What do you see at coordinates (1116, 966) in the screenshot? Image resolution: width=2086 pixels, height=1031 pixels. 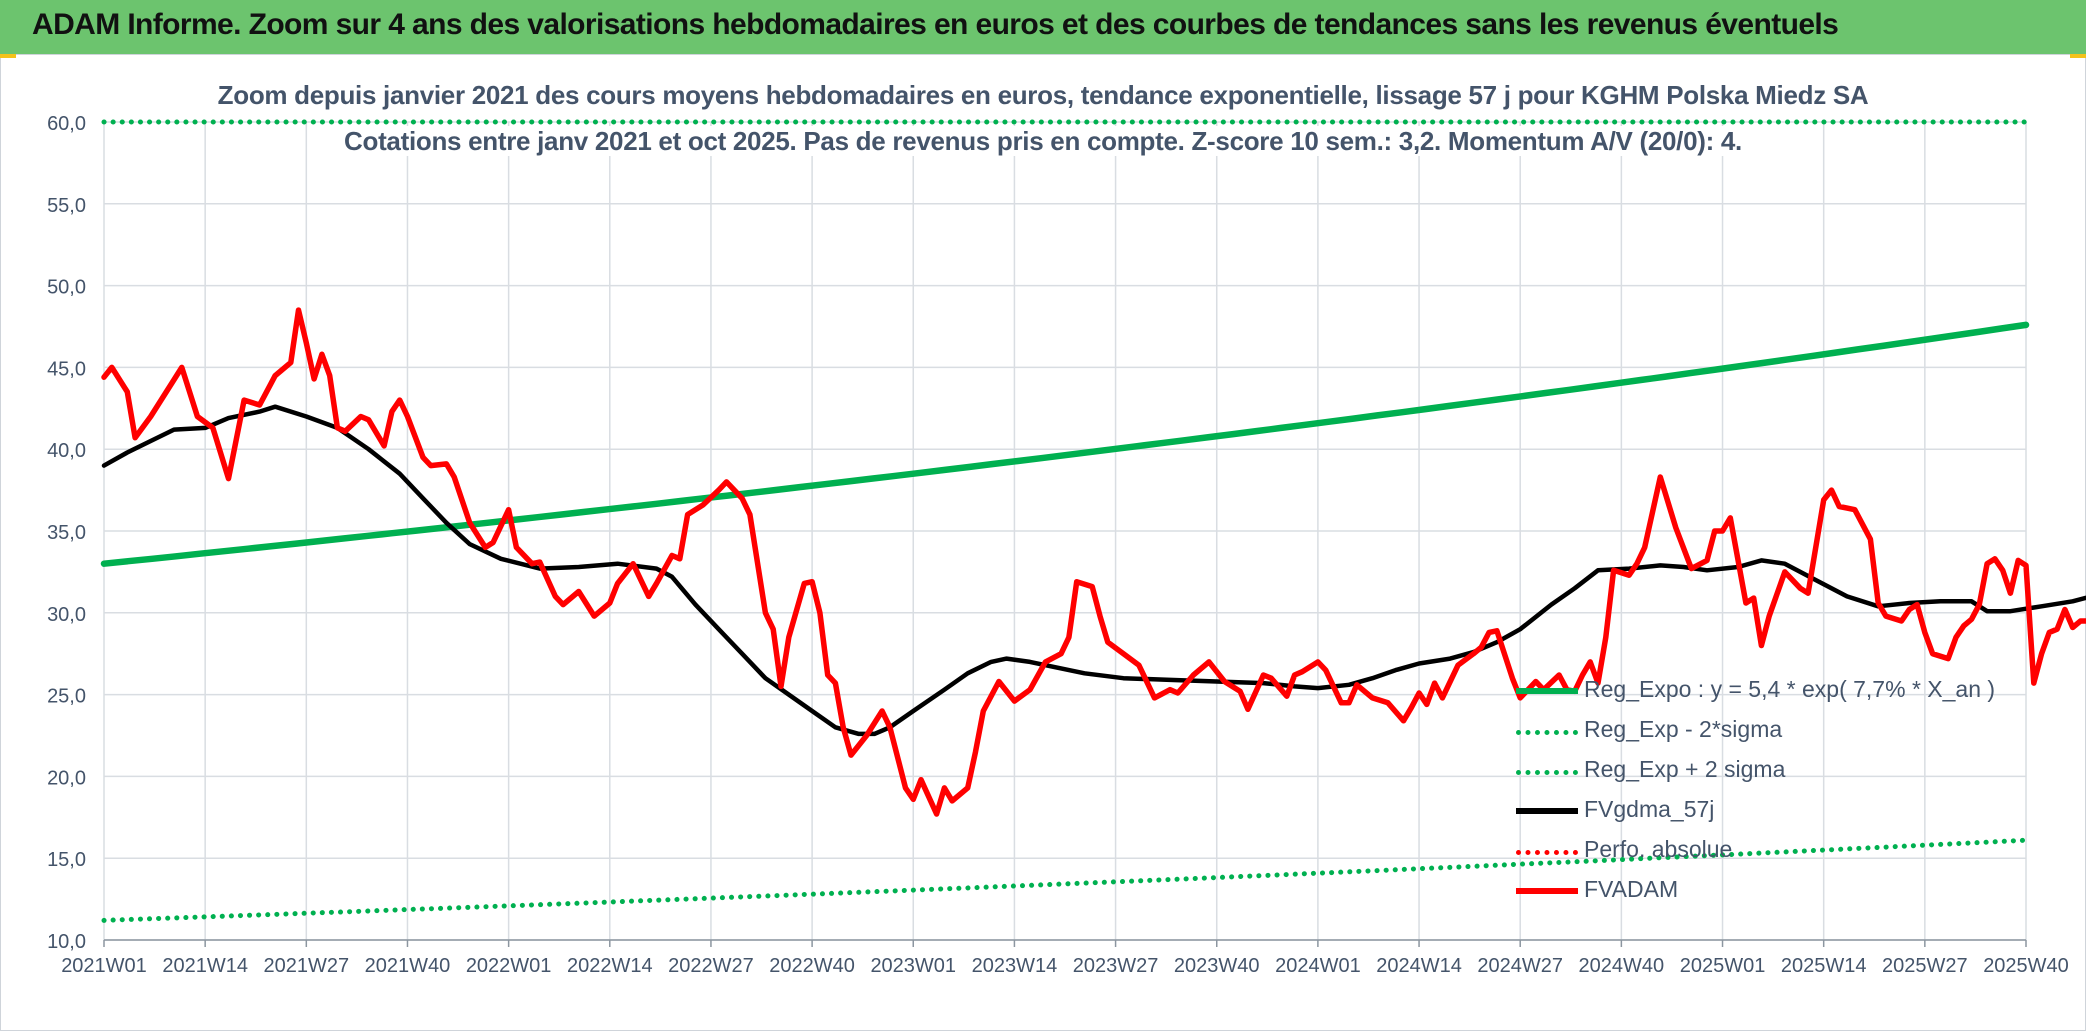 I see `x-tick-label: 2023W27` at bounding box center [1116, 966].